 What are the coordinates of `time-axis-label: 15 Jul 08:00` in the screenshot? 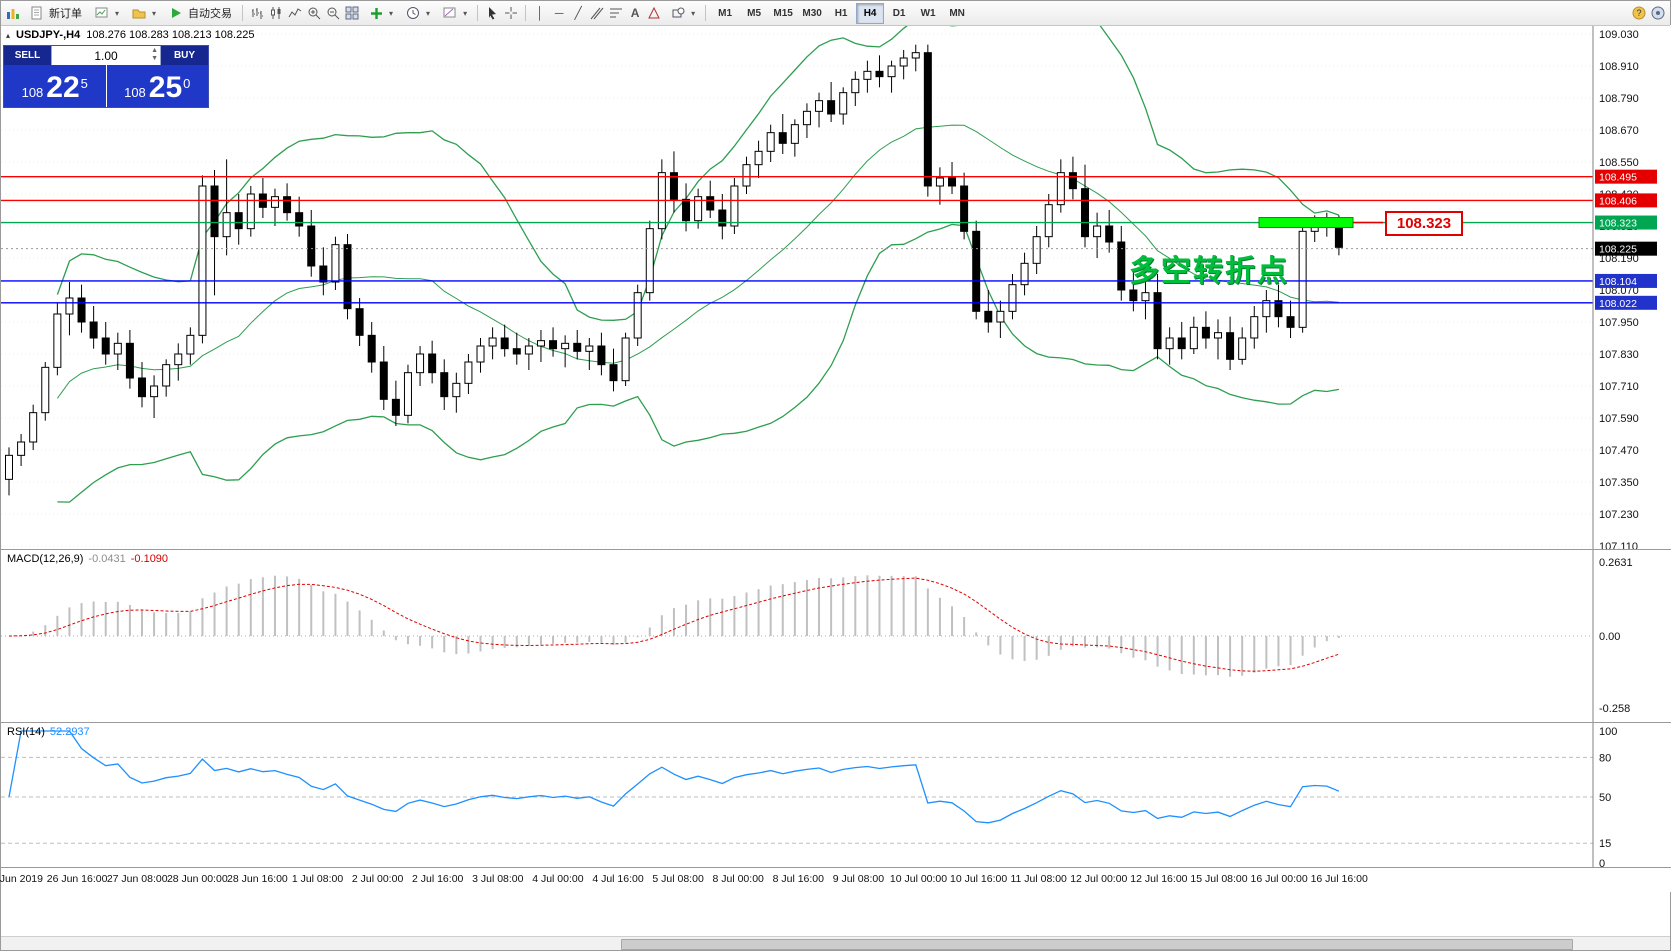 It's located at (1219, 879).